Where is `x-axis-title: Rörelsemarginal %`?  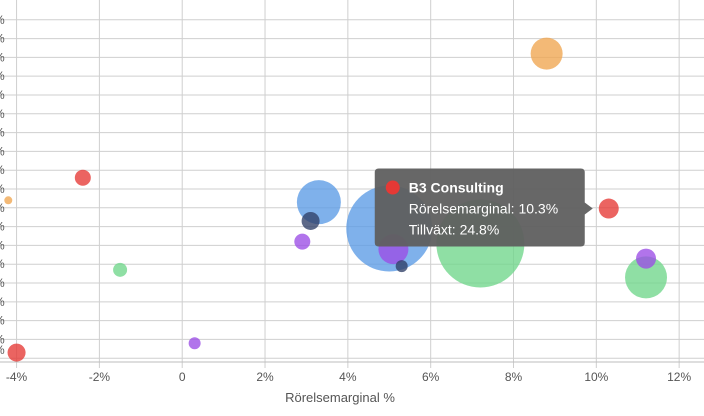
x-axis-title: Rörelsemarginal % is located at coordinates (340, 397).